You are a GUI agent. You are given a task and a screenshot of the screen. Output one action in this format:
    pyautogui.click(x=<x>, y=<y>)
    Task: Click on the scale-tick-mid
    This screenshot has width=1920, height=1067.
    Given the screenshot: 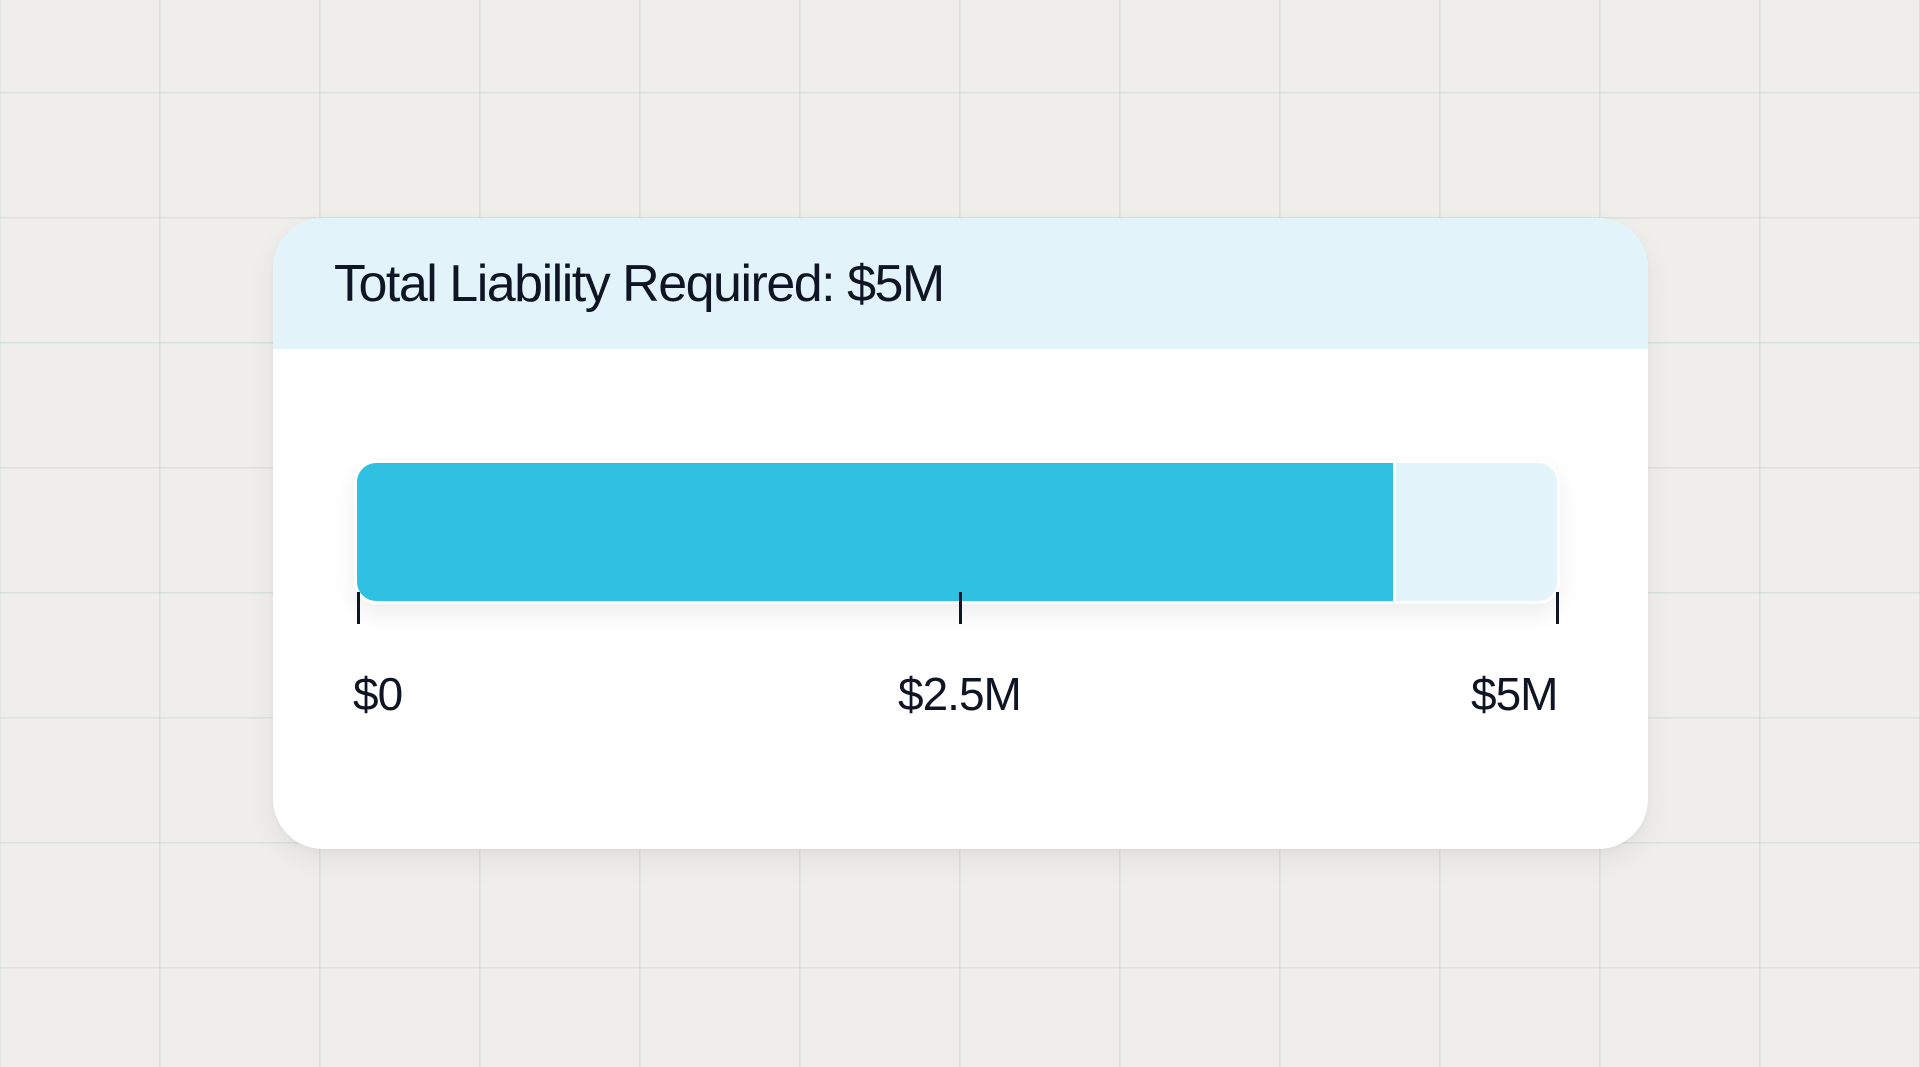 What is the action you would take?
    pyautogui.click(x=960, y=608)
    